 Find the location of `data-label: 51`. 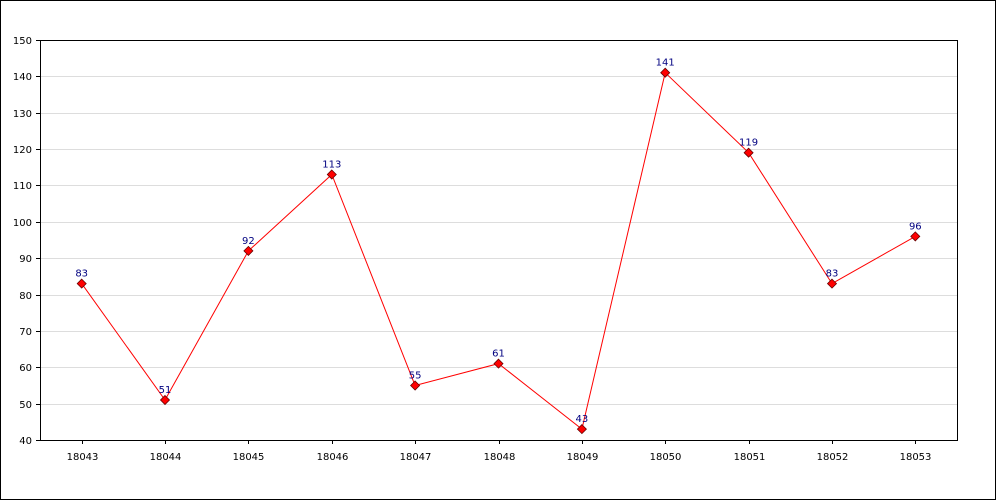

data-label: 51 is located at coordinates (165, 390).